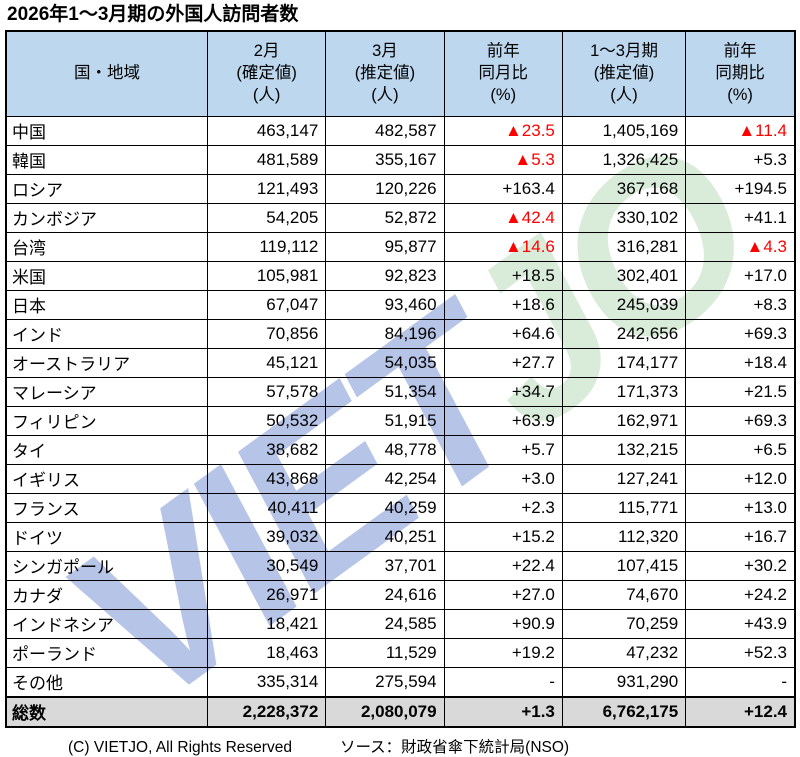 This screenshot has width=800, height=757. What do you see at coordinates (503, 159) in the screenshot?
I see `cell-yoy-month: ▲5.3` at bounding box center [503, 159].